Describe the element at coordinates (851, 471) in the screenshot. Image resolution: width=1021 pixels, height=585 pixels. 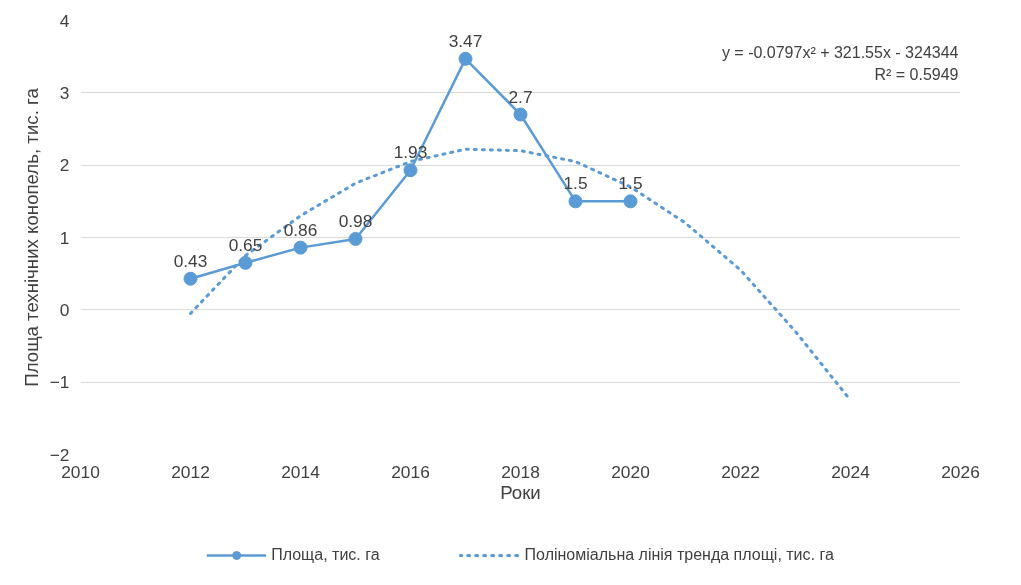
I see `x-tick-label: 2024` at that location.